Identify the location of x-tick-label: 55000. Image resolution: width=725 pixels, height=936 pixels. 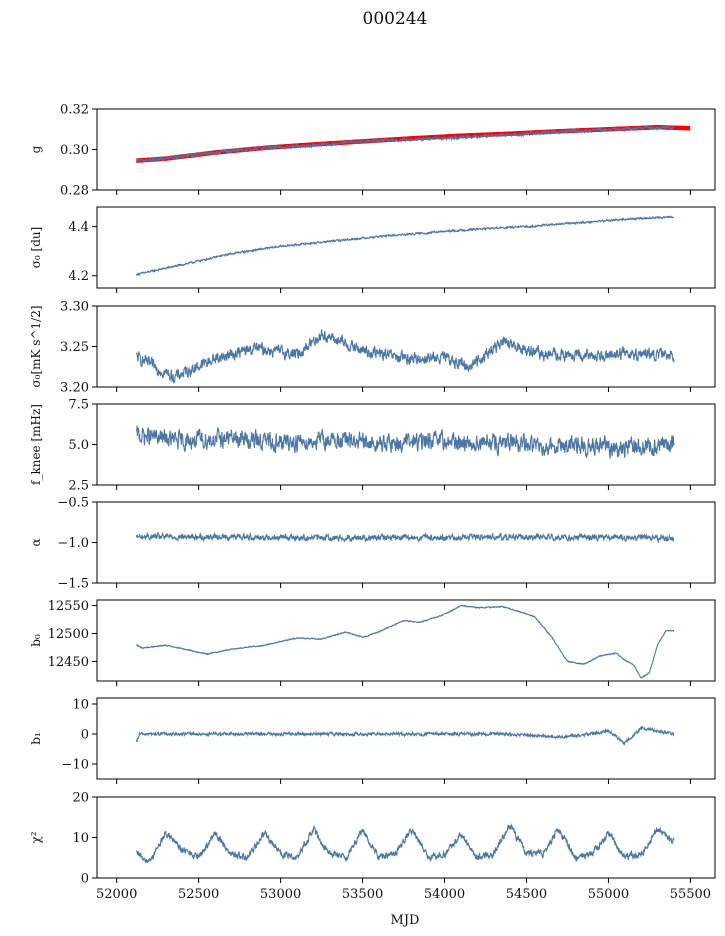
(608, 894).